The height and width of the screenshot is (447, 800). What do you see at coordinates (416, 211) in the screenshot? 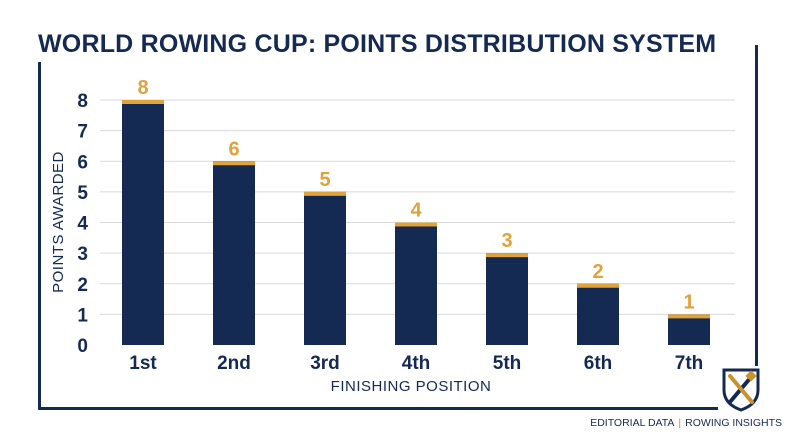
I see `data-label: 4` at bounding box center [416, 211].